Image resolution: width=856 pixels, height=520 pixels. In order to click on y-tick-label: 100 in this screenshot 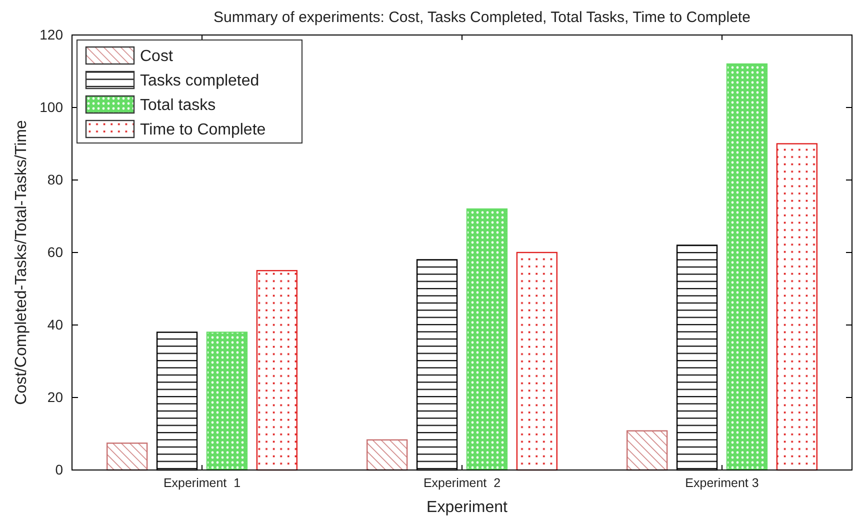, I will do `click(52, 106)`.